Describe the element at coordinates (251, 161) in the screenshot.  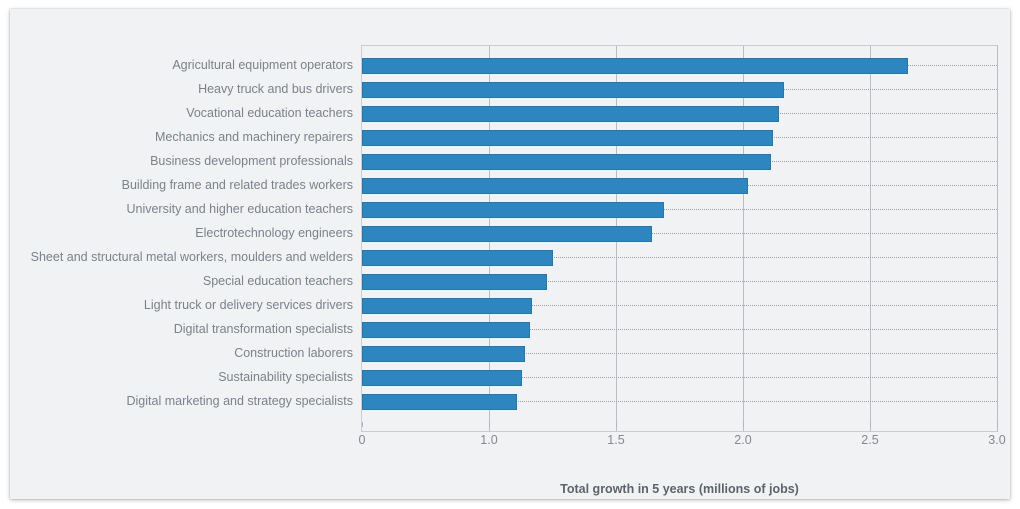
I see `category-label: Business development professionals` at that location.